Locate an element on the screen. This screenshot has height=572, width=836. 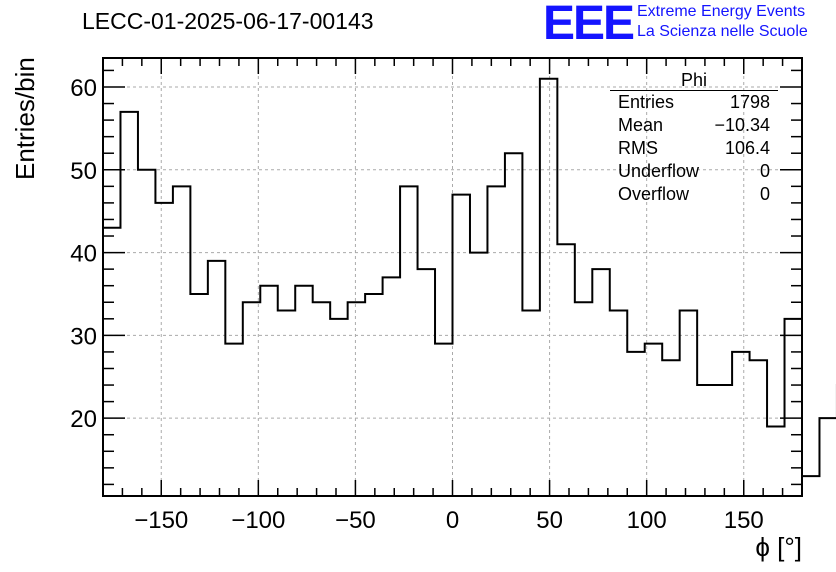
x-axis-label: ϕ [°] is located at coordinates (778, 547).